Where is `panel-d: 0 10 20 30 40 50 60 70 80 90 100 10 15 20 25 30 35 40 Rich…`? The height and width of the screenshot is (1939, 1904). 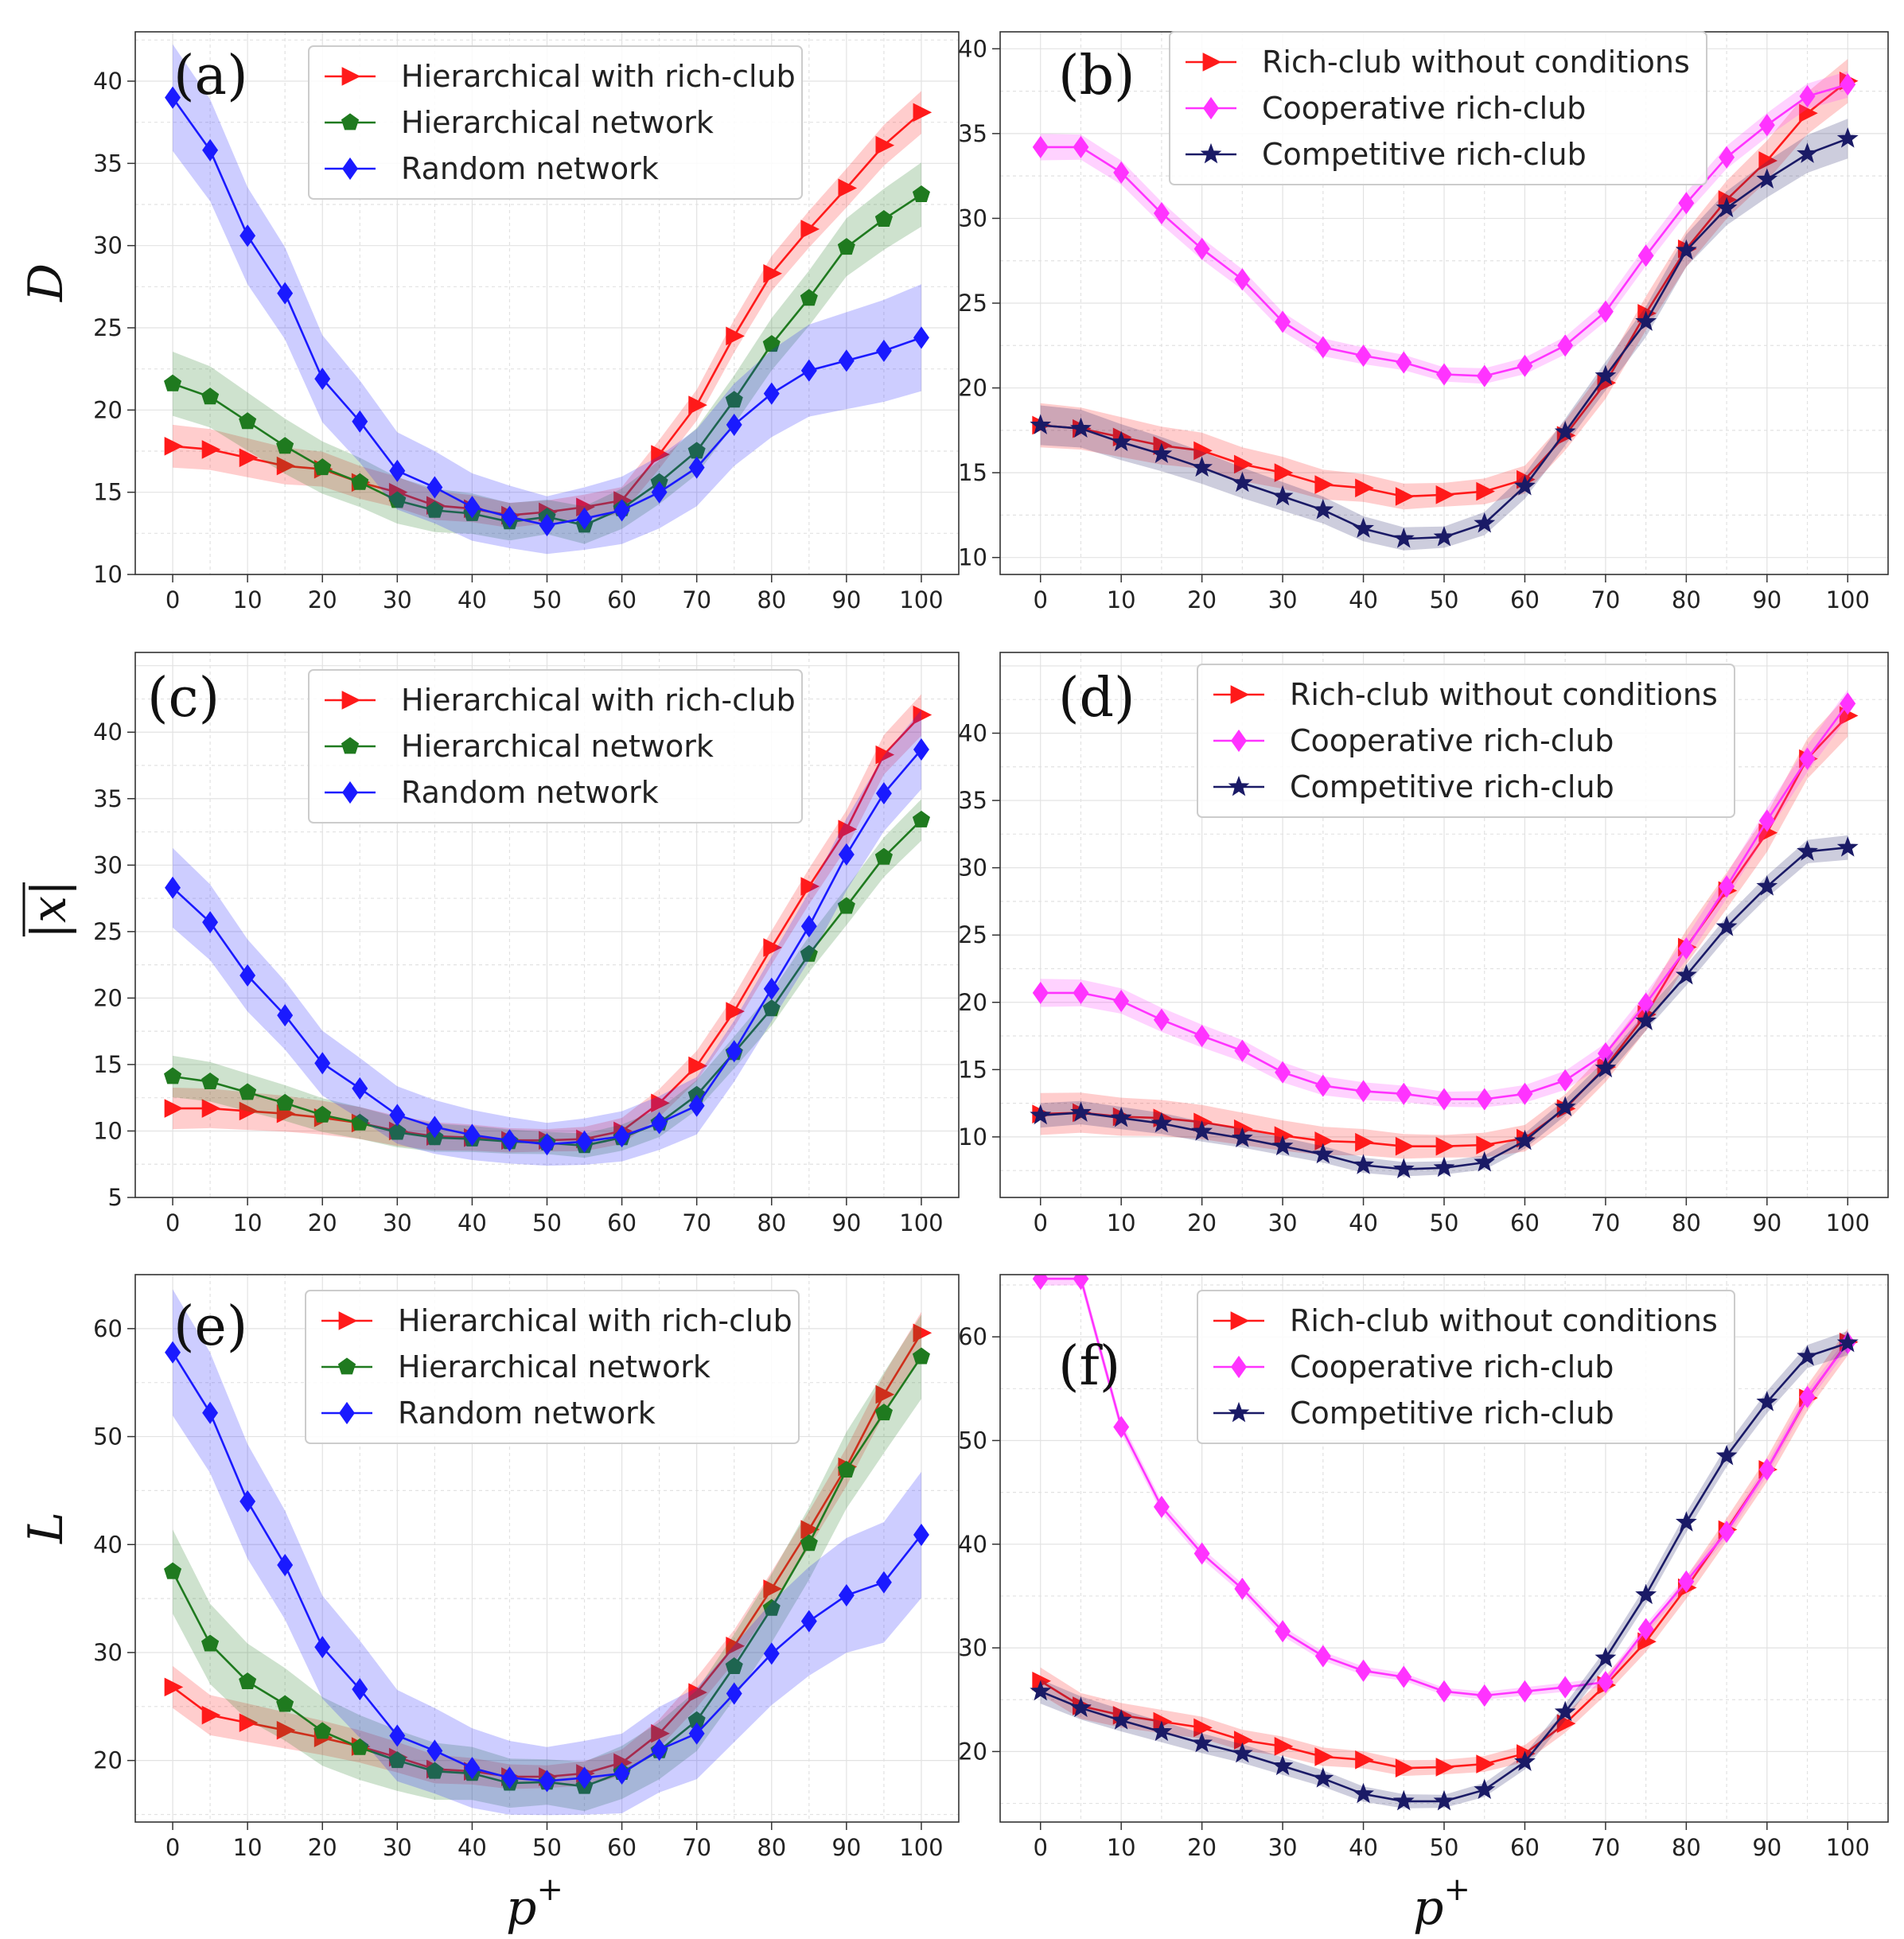 panel-d: 0 10 20 30 40 50 60 70 80 90 100 10 15 20 25 30 35 40 Rich… is located at coordinates (1423, 944).